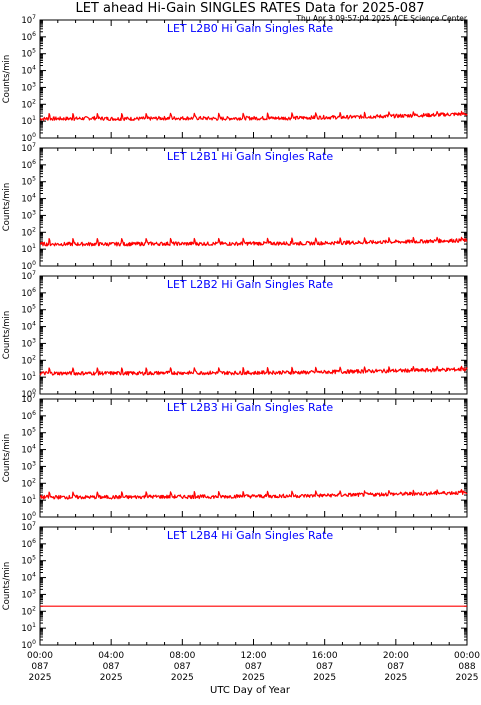  What do you see at coordinates (250, 690) in the screenshot?
I see `x-axis-label: UTC Day of Year` at bounding box center [250, 690].